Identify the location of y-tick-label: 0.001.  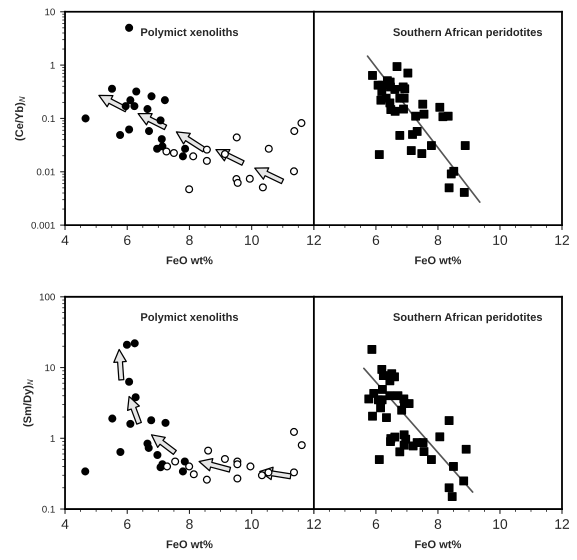
(43, 225).